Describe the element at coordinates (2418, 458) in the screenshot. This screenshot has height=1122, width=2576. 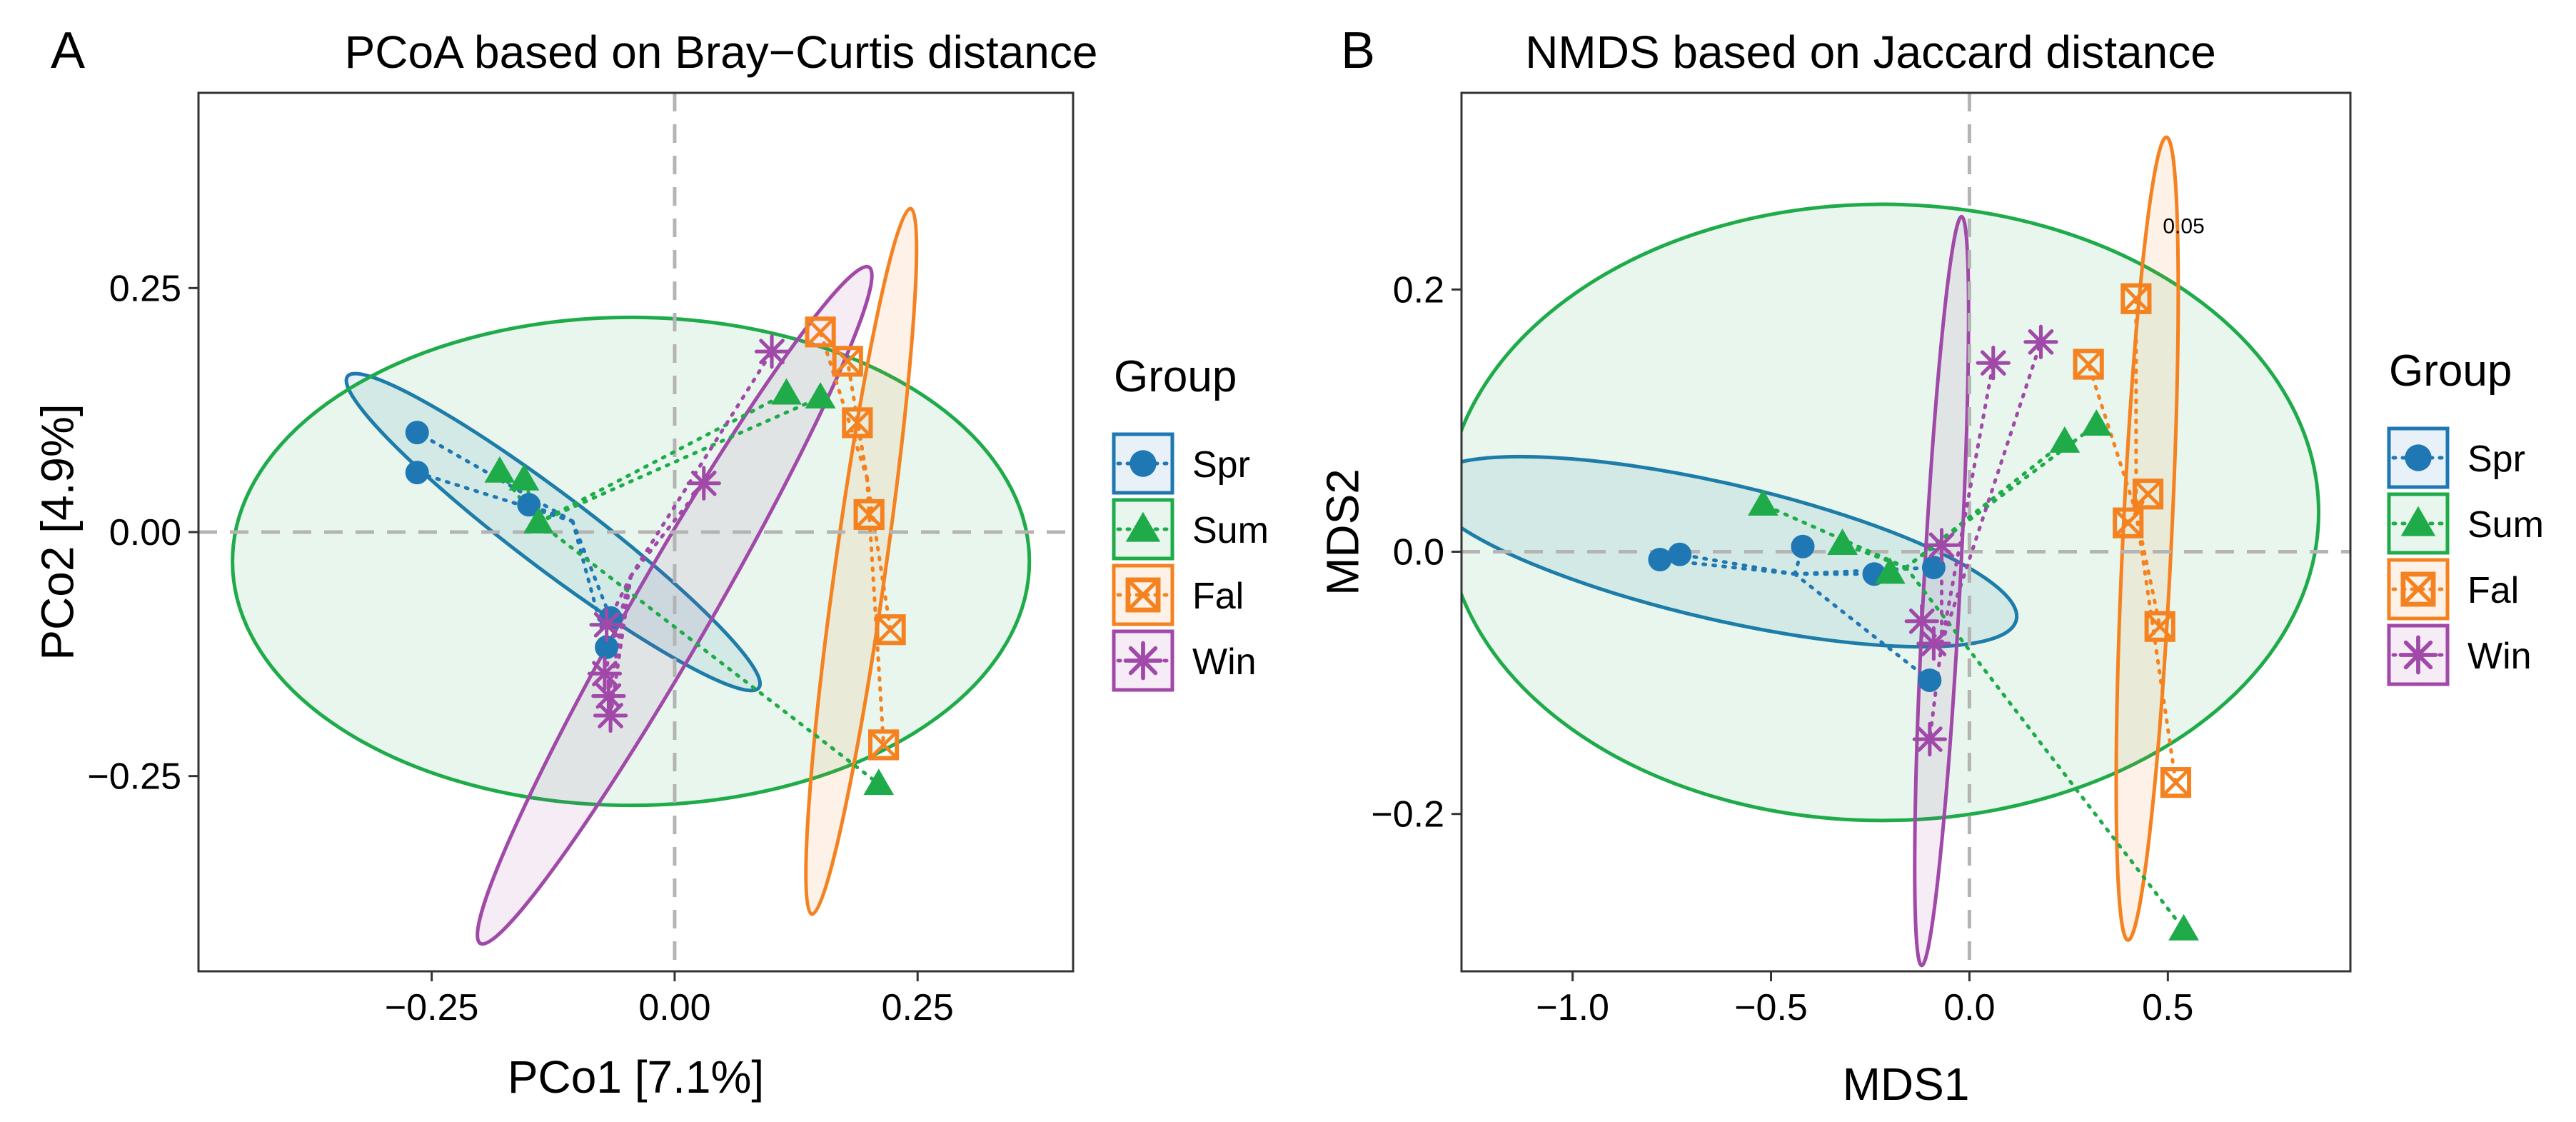
I see `legend-marker-spr` at that location.